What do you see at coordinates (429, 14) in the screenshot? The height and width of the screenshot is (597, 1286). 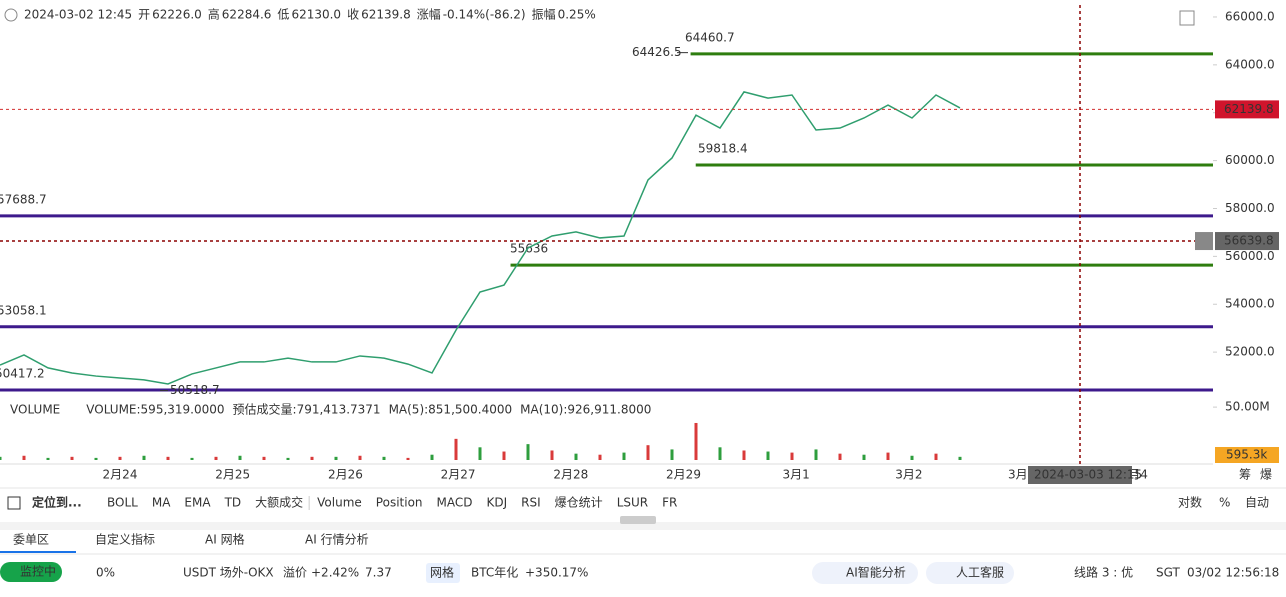 I see `header-label: 涨幅` at bounding box center [429, 14].